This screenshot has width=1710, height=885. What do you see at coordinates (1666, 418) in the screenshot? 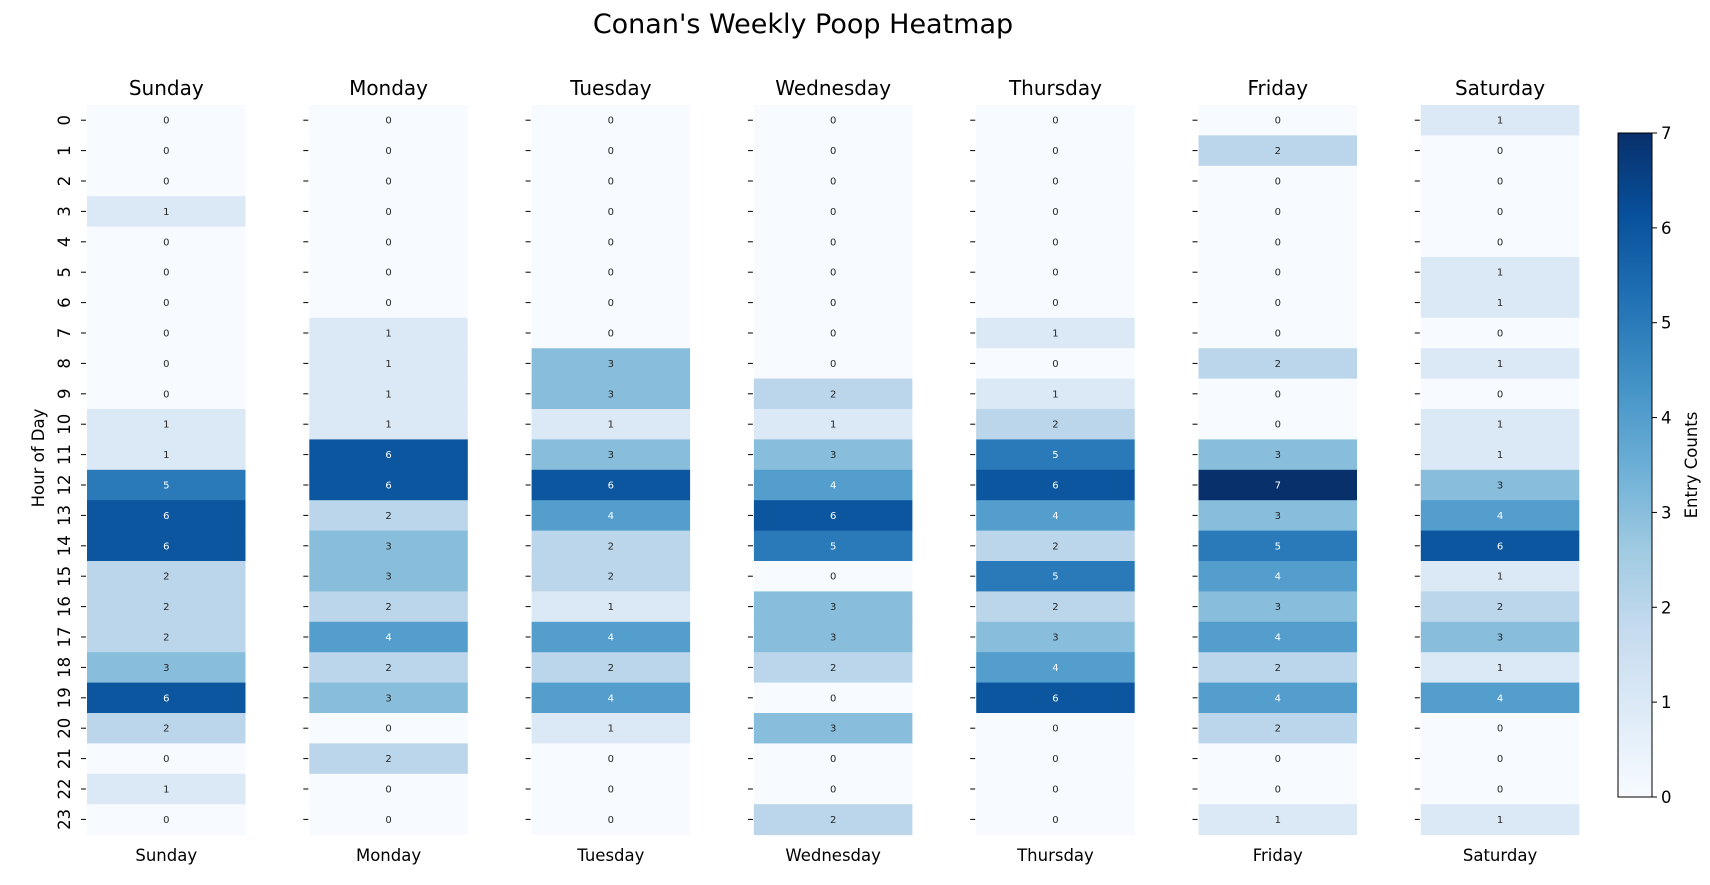
I see `colorbar-tick-label: 4` at bounding box center [1666, 418].